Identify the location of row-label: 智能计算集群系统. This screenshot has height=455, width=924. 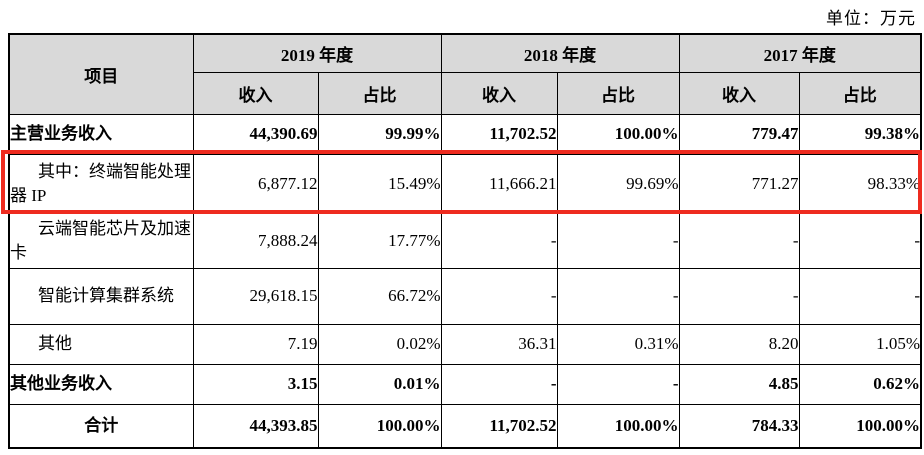
(101, 296).